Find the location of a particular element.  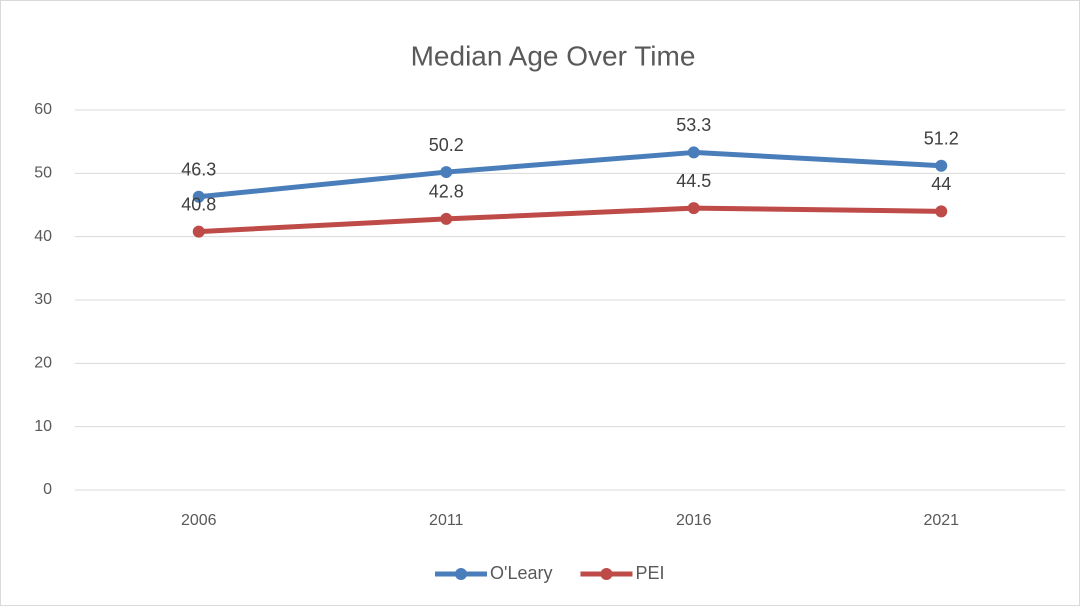

y-tick-label: 60 is located at coordinates (43, 109).